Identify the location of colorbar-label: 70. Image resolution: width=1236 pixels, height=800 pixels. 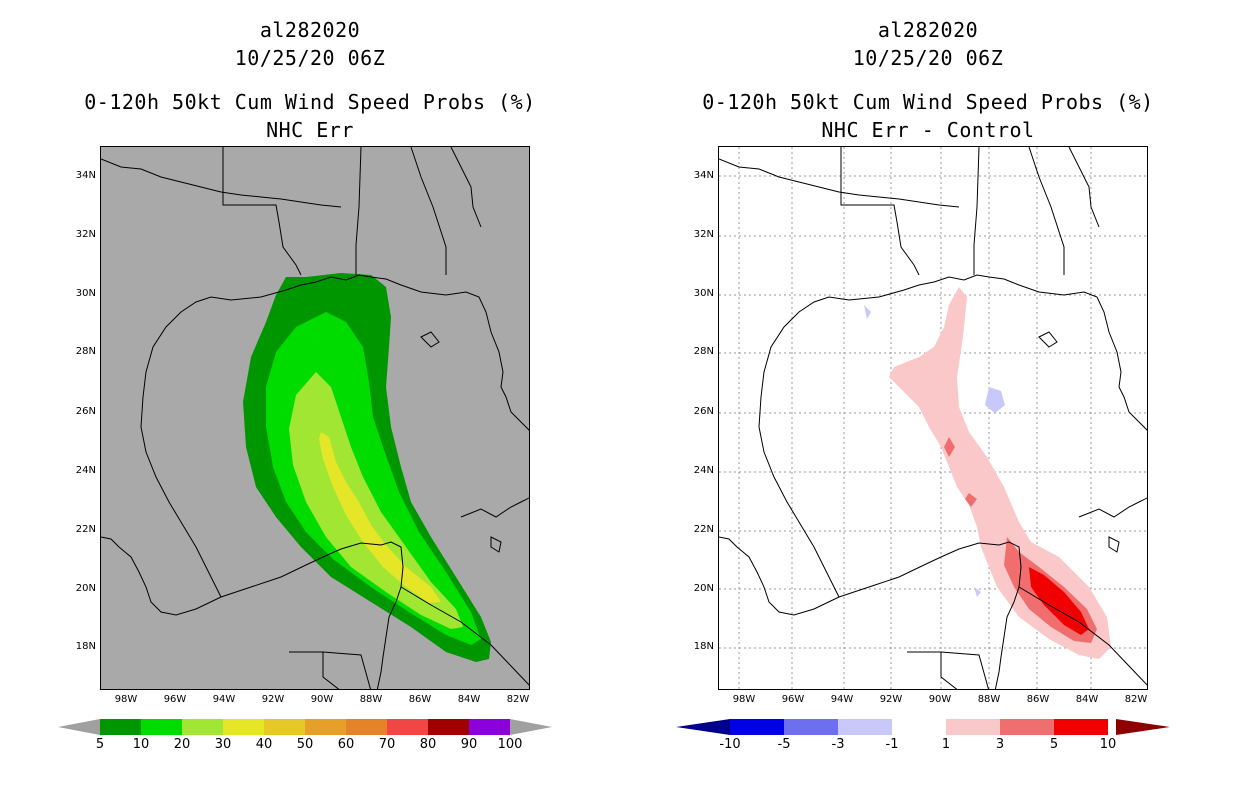
(387, 744).